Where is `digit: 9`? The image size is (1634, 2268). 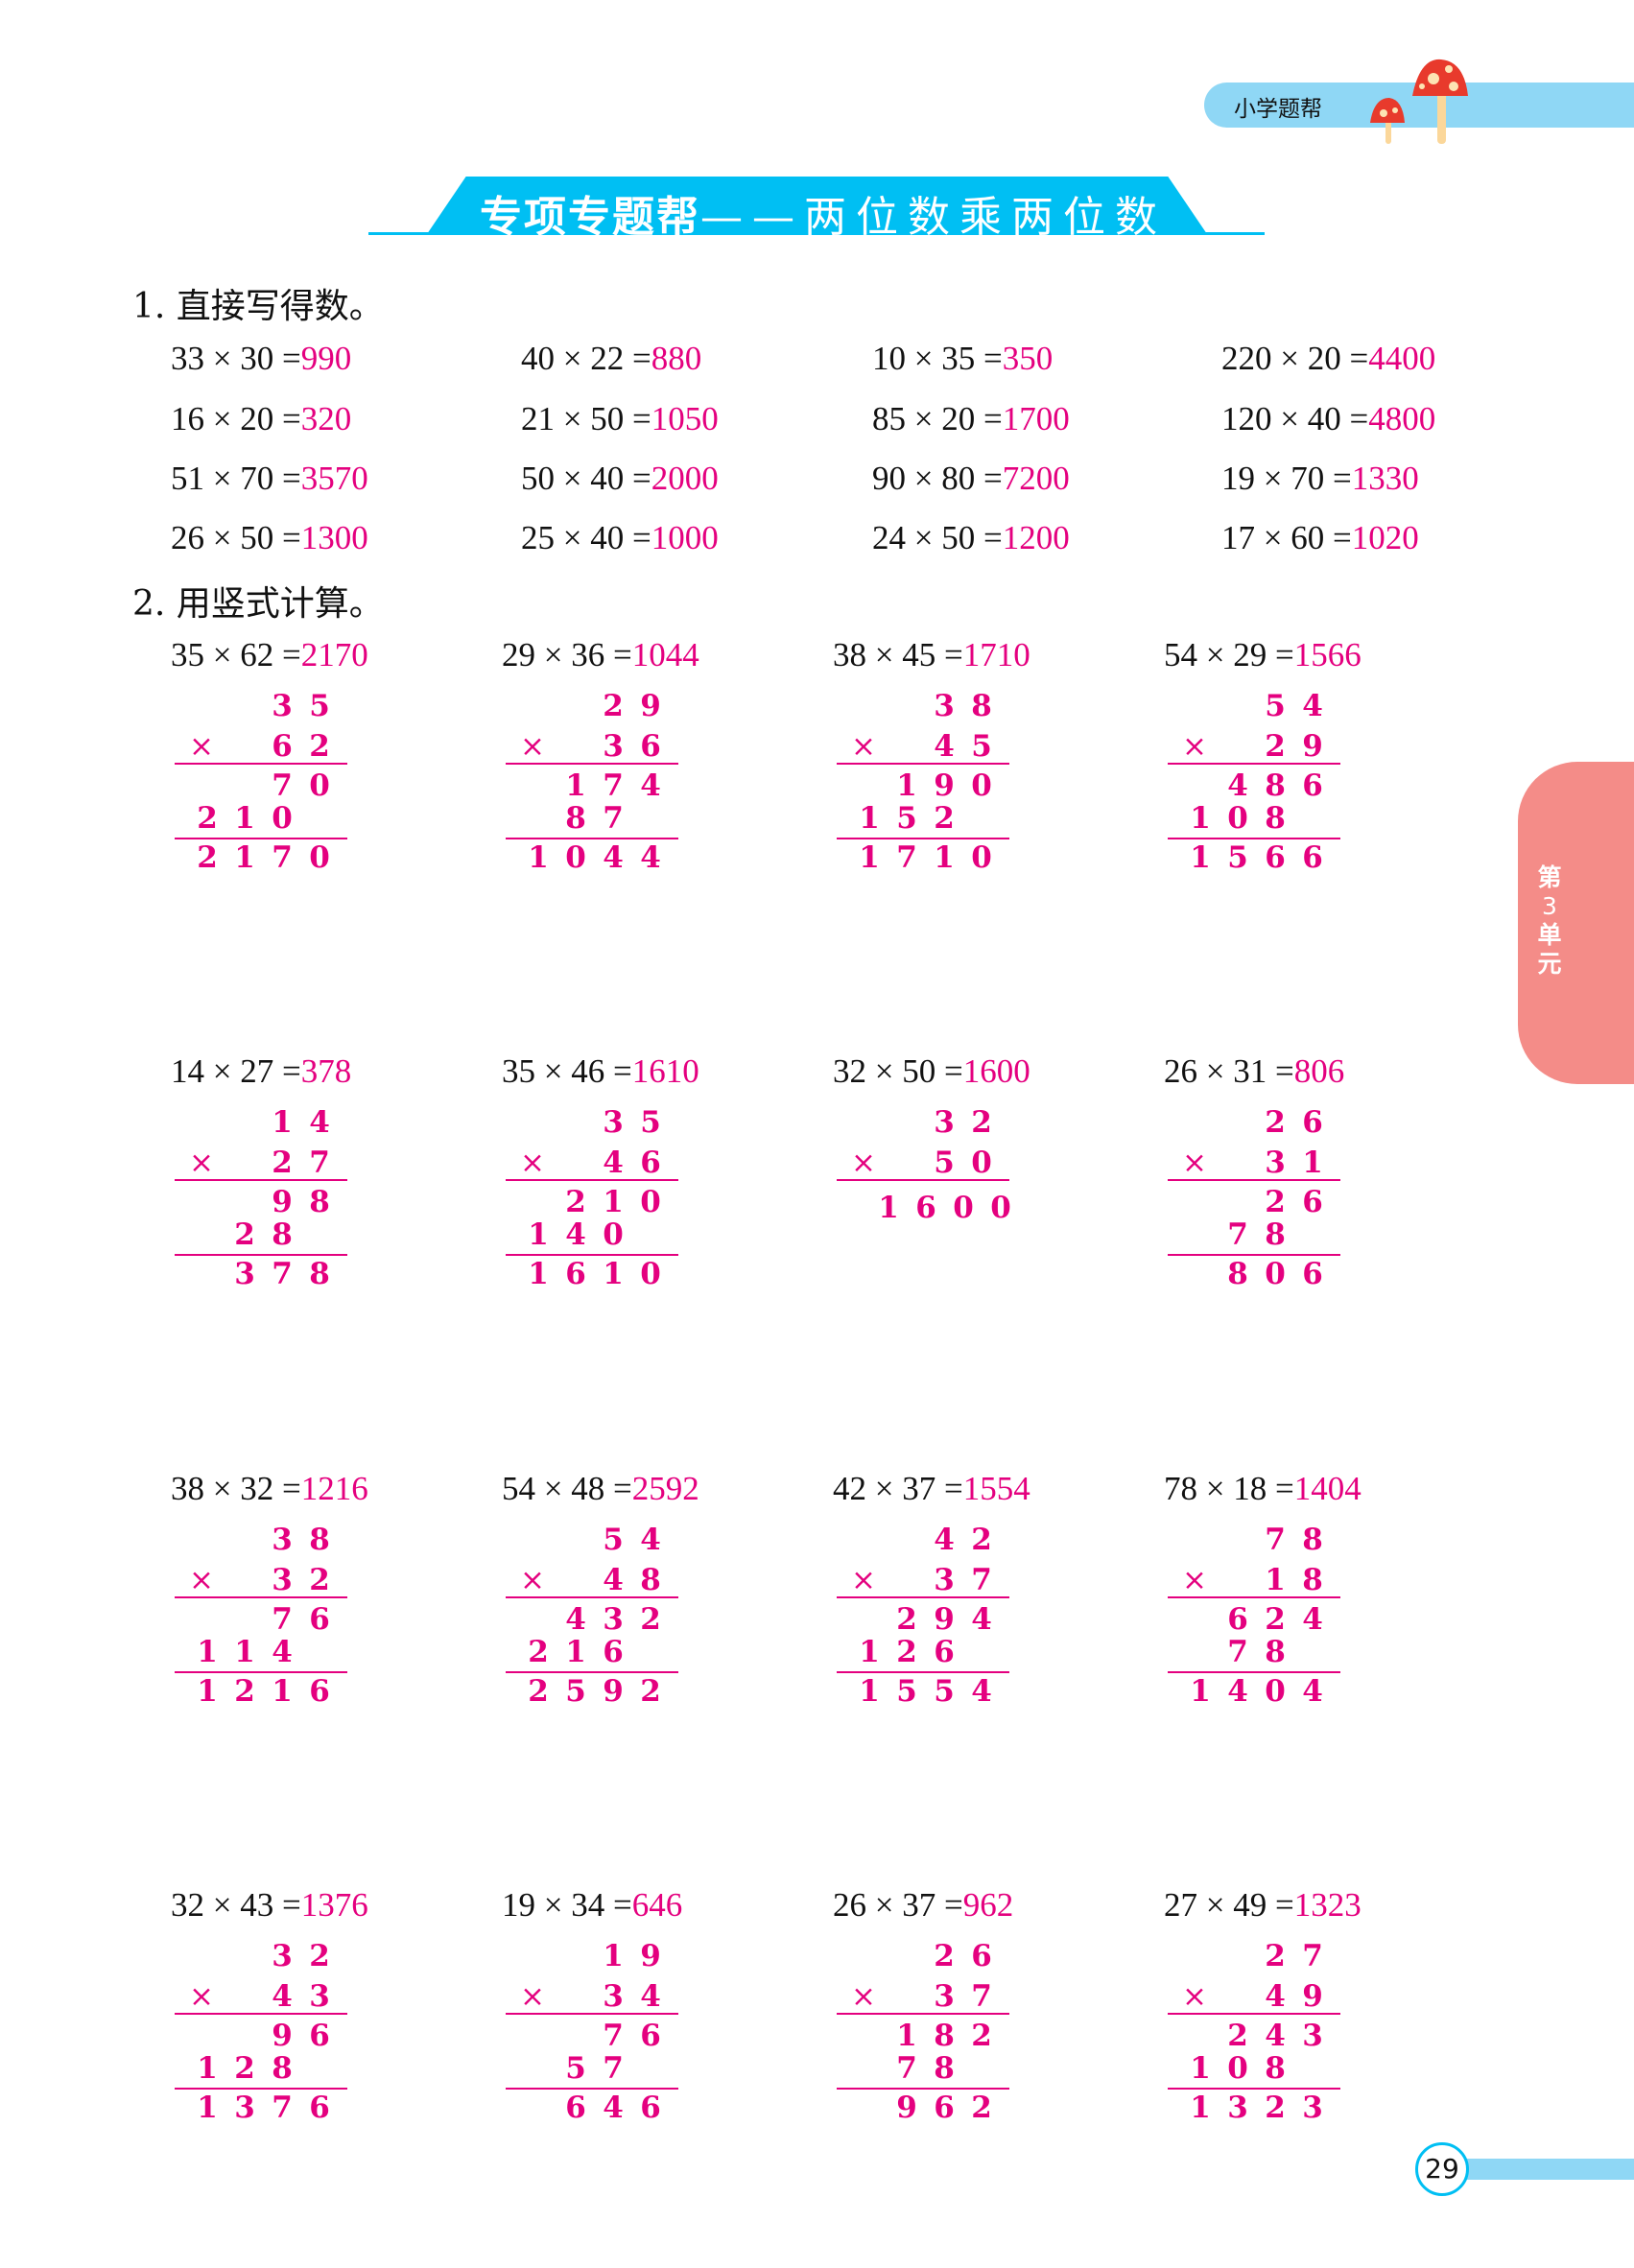 digit: 9 is located at coordinates (282, 1202).